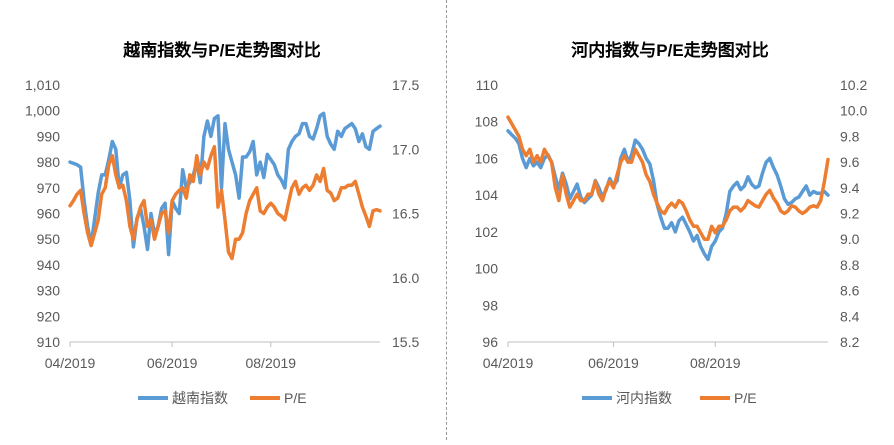 The image size is (894, 445). Describe the element at coordinates (487, 269) in the screenshot. I see `hnx-left-tick-label: 100` at that location.